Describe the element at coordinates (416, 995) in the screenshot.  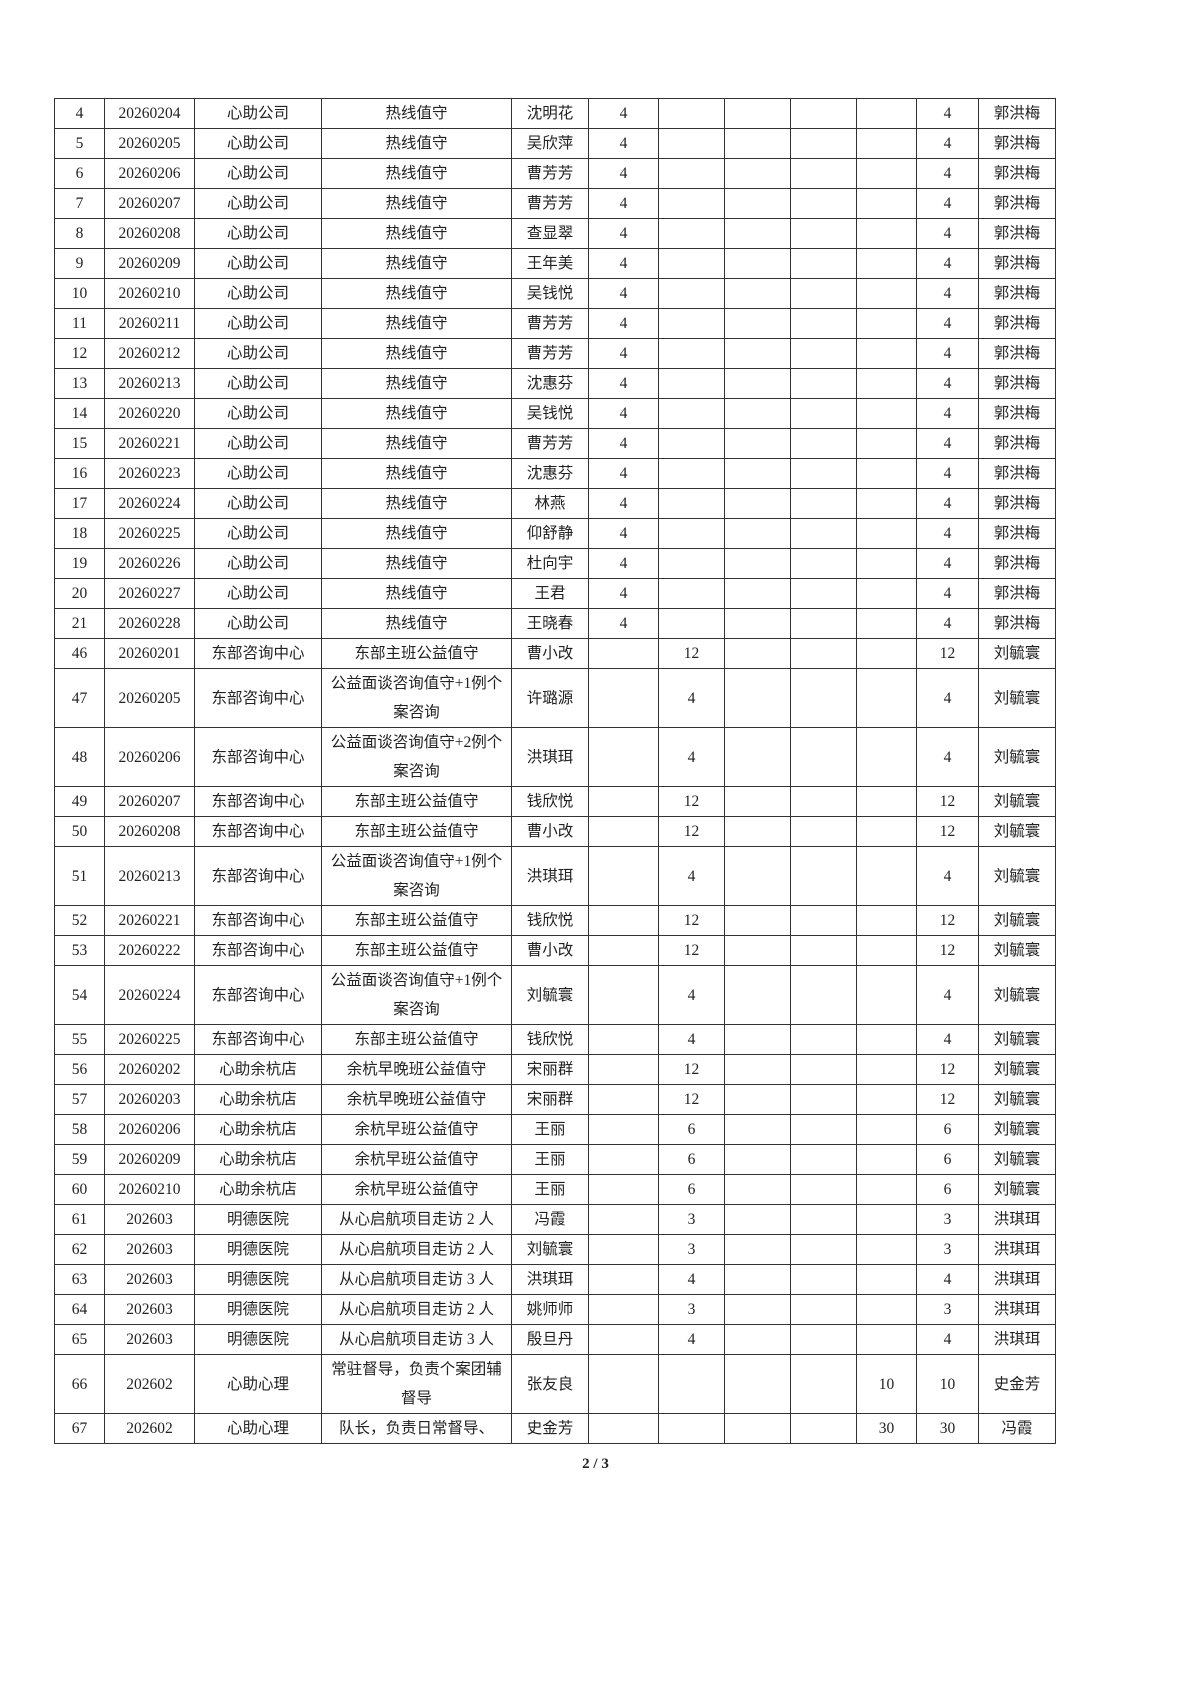
I see `service-item-cell: 公益面谈咨询值守+1例个案咨询` at that location.